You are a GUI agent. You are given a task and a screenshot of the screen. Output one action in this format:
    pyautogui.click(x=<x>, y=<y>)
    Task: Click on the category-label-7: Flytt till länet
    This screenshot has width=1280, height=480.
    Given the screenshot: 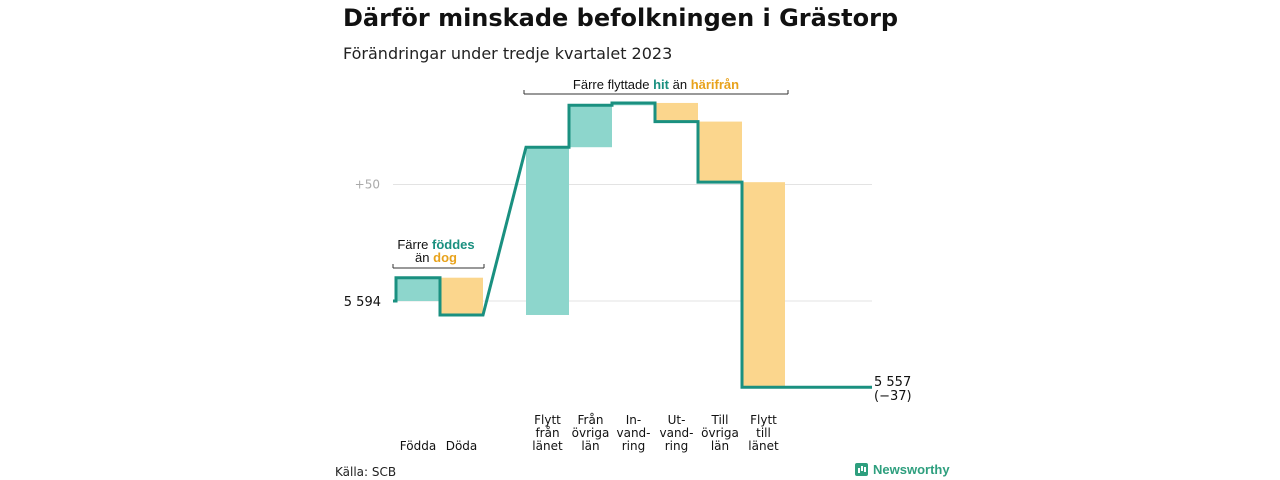 What is the action you would take?
    pyautogui.click(x=763, y=433)
    